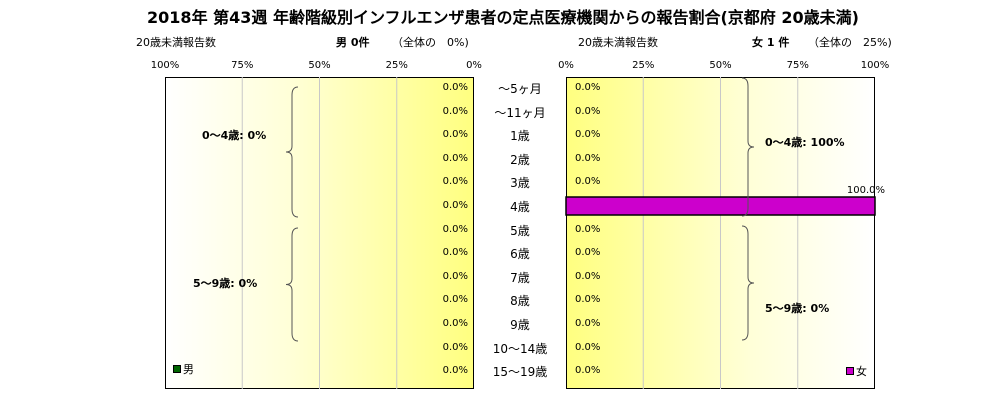 The width and height of the screenshot is (1006, 400). I want to click on male-share: （全体の 0%), so click(430, 42).